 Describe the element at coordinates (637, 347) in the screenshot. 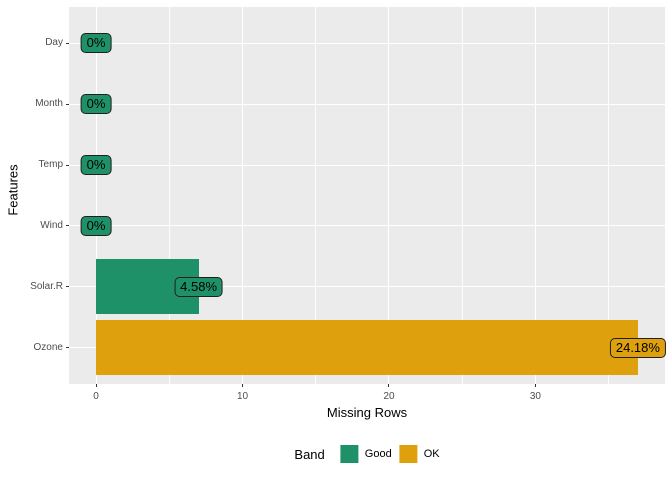

I see `value-label: 24.18%` at that location.